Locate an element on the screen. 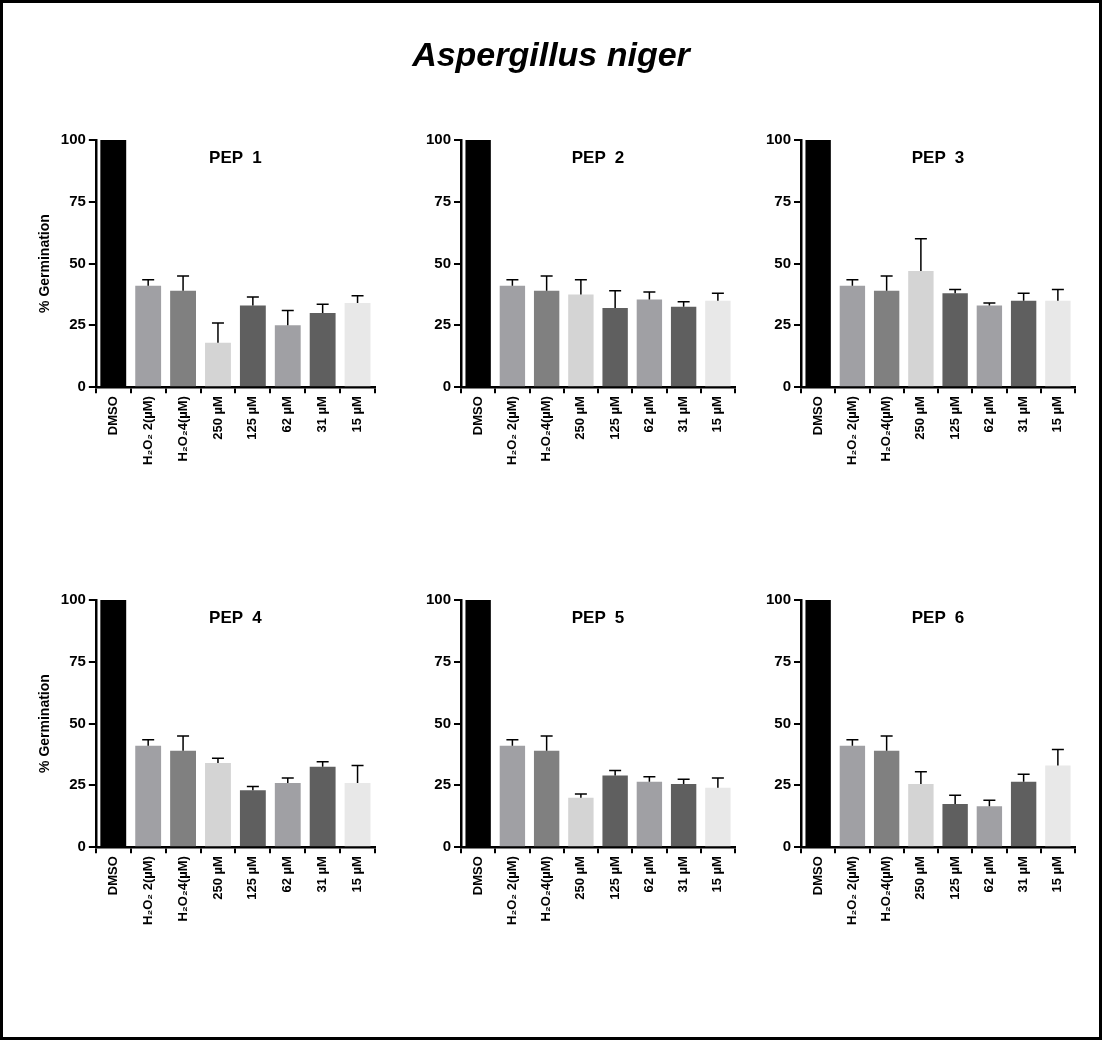  chart-title: PEP 6 is located at coordinates (938, 617).